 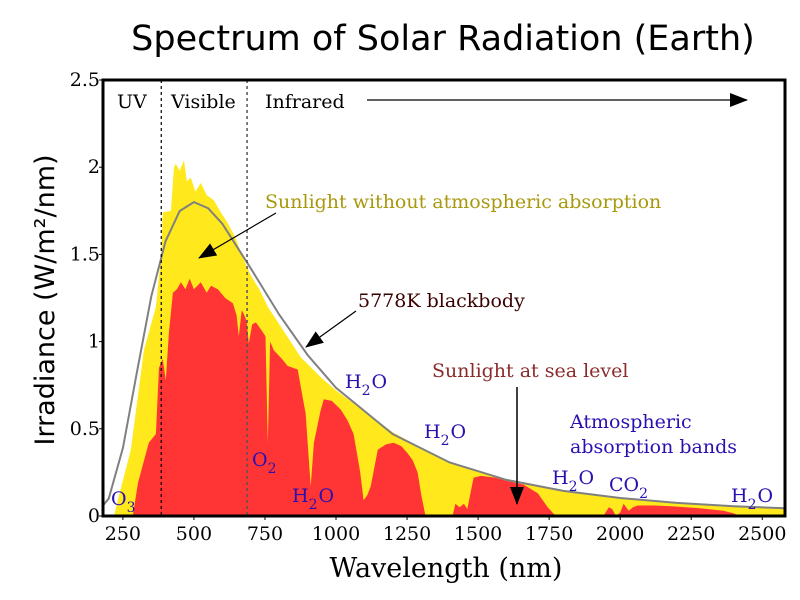 What do you see at coordinates (446, 568) in the screenshot?
I see `x-axis-label: Wavelength (nm)` at bounding box center [446, 568].